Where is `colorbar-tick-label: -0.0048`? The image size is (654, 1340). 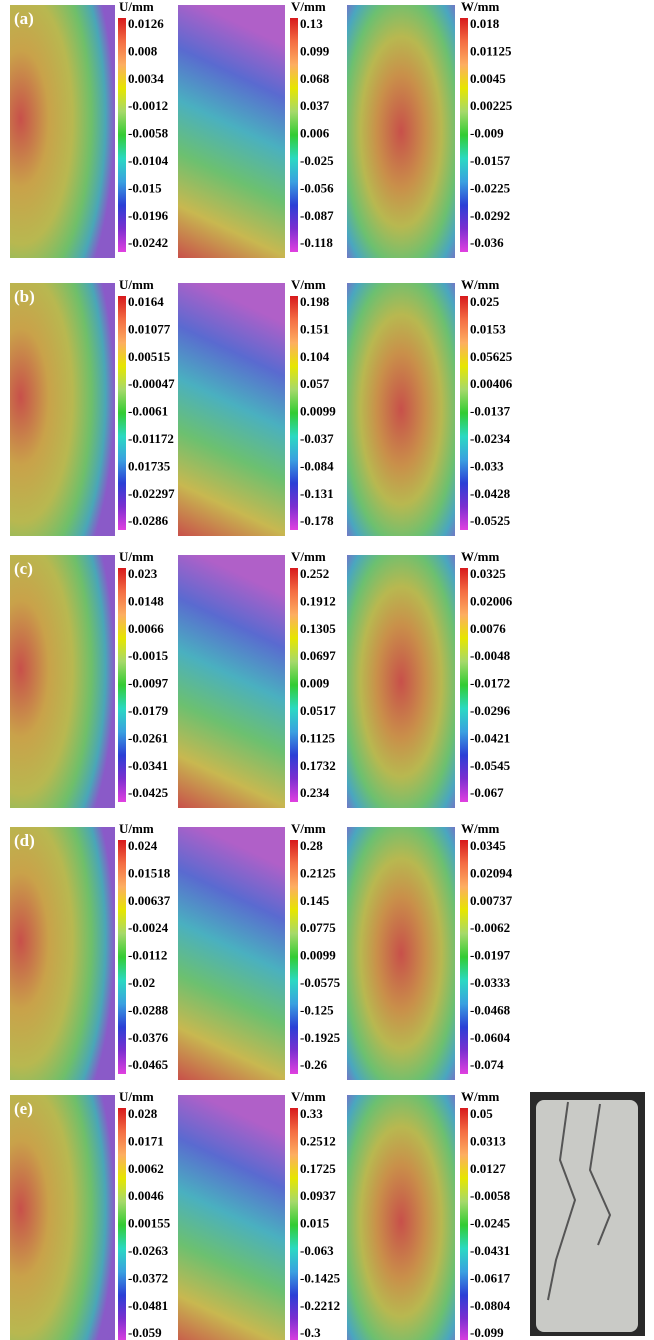 colorbar-tick-label: -0.0048 is located at coordinates (490, 655).